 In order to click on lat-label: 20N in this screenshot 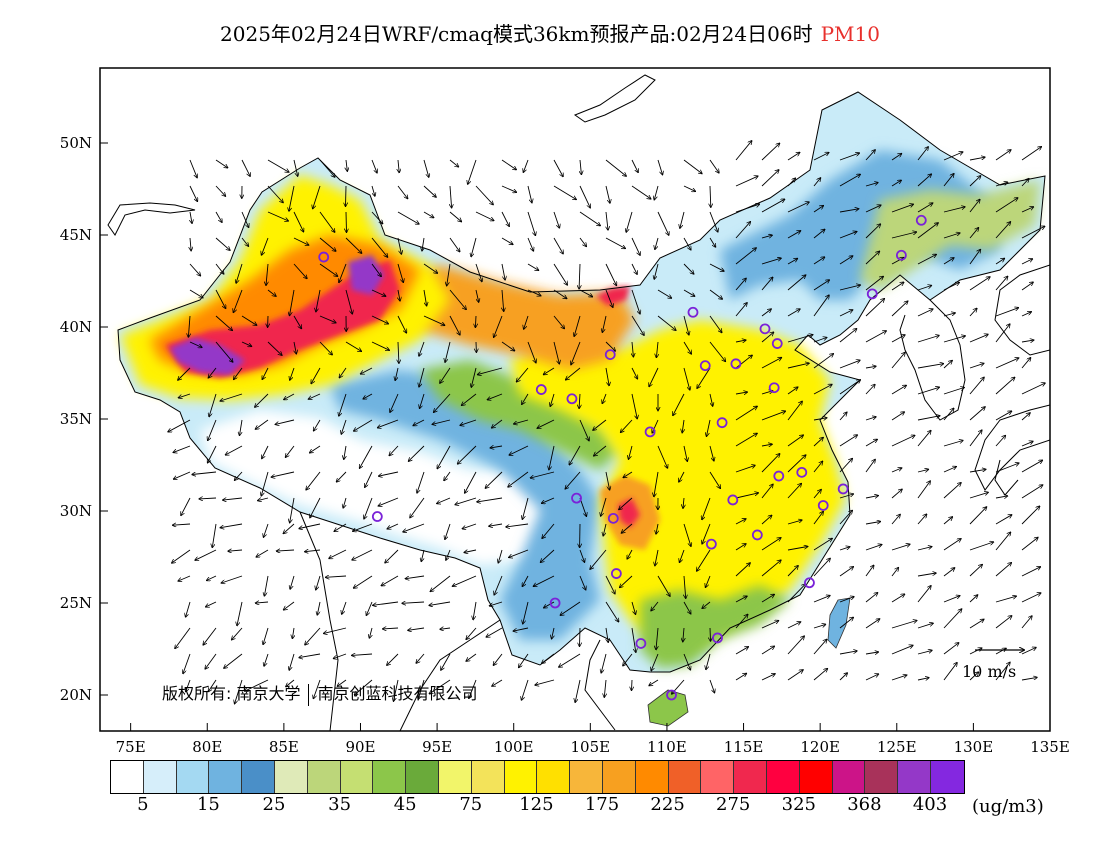, I will do `click(76, 695)`.